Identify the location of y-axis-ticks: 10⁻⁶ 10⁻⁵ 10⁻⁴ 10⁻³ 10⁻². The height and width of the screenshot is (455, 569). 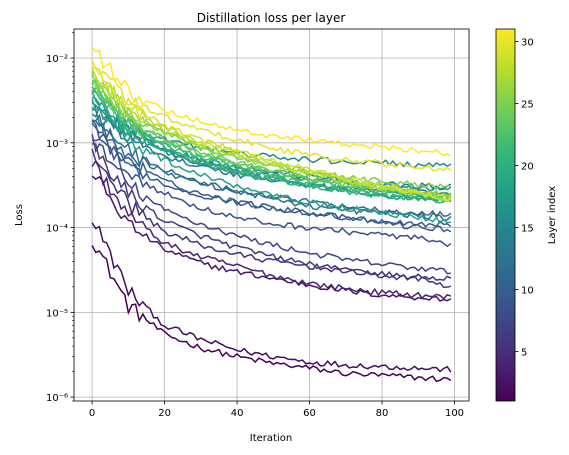
(60, 218).